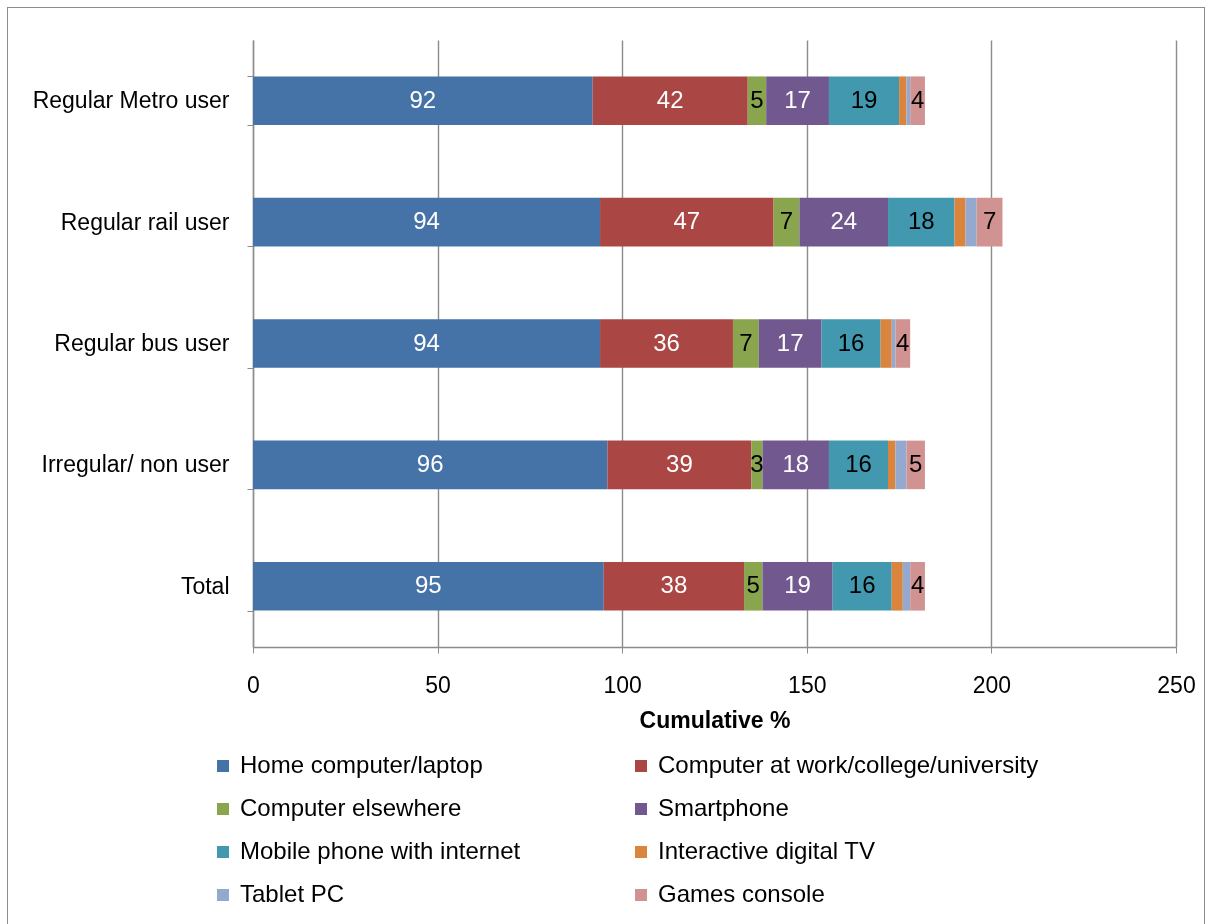 This screenshot has width=1207, height=924. I want to click on x-tick-label: 100, so click(622, 684).